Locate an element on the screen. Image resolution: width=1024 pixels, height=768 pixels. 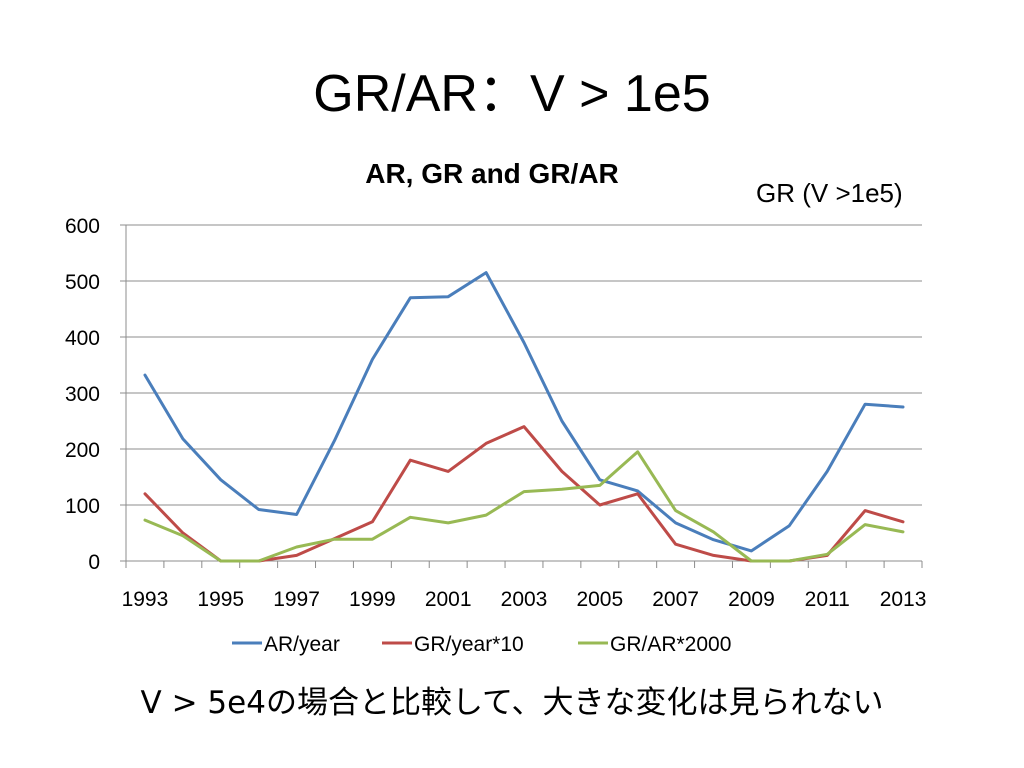
legend-label: GR/AR*2000 is located at coordinates (670, 644).